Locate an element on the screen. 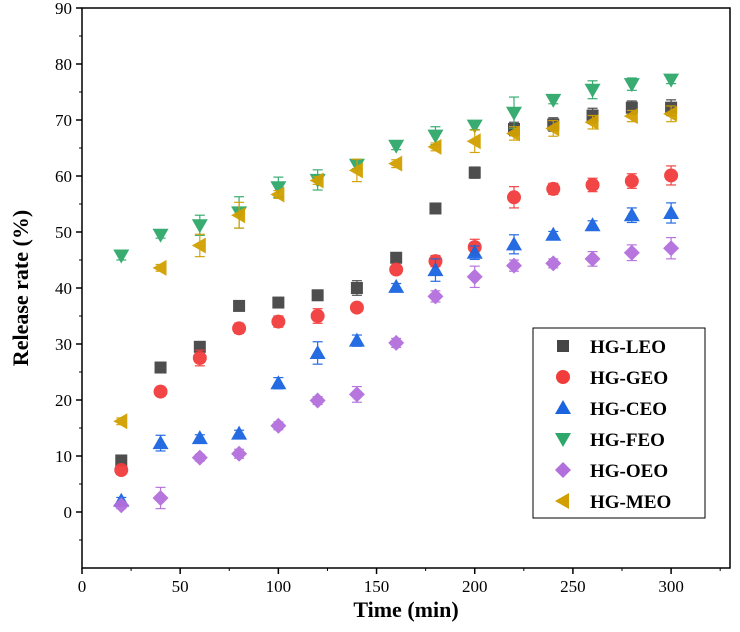 The width and height of the screenshot is (740, 632). y-tick-label: 80 is located at coordinates (63, 64).